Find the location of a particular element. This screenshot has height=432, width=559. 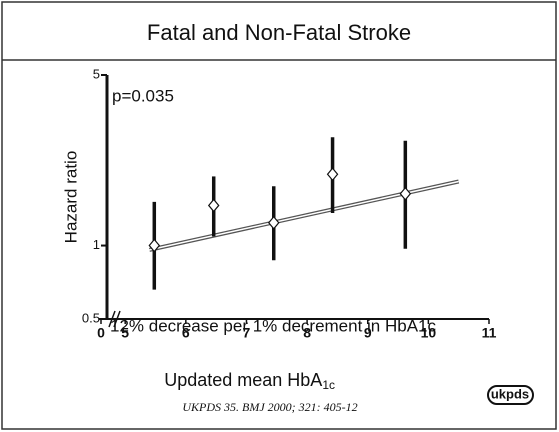

logo-badge is located at coordinates (510, 395).